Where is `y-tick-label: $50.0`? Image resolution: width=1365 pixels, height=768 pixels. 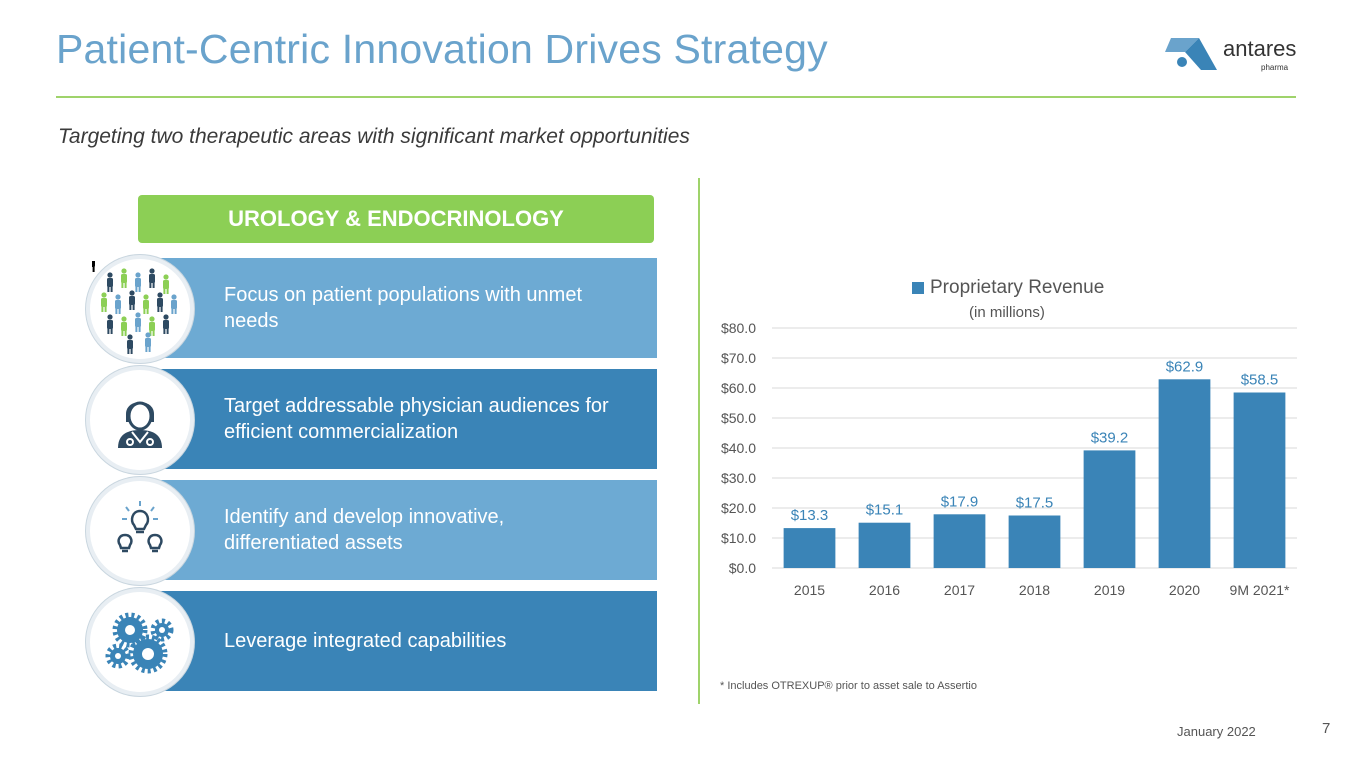 y-tick-label: $50.0 is located at coordinates (738, 418).